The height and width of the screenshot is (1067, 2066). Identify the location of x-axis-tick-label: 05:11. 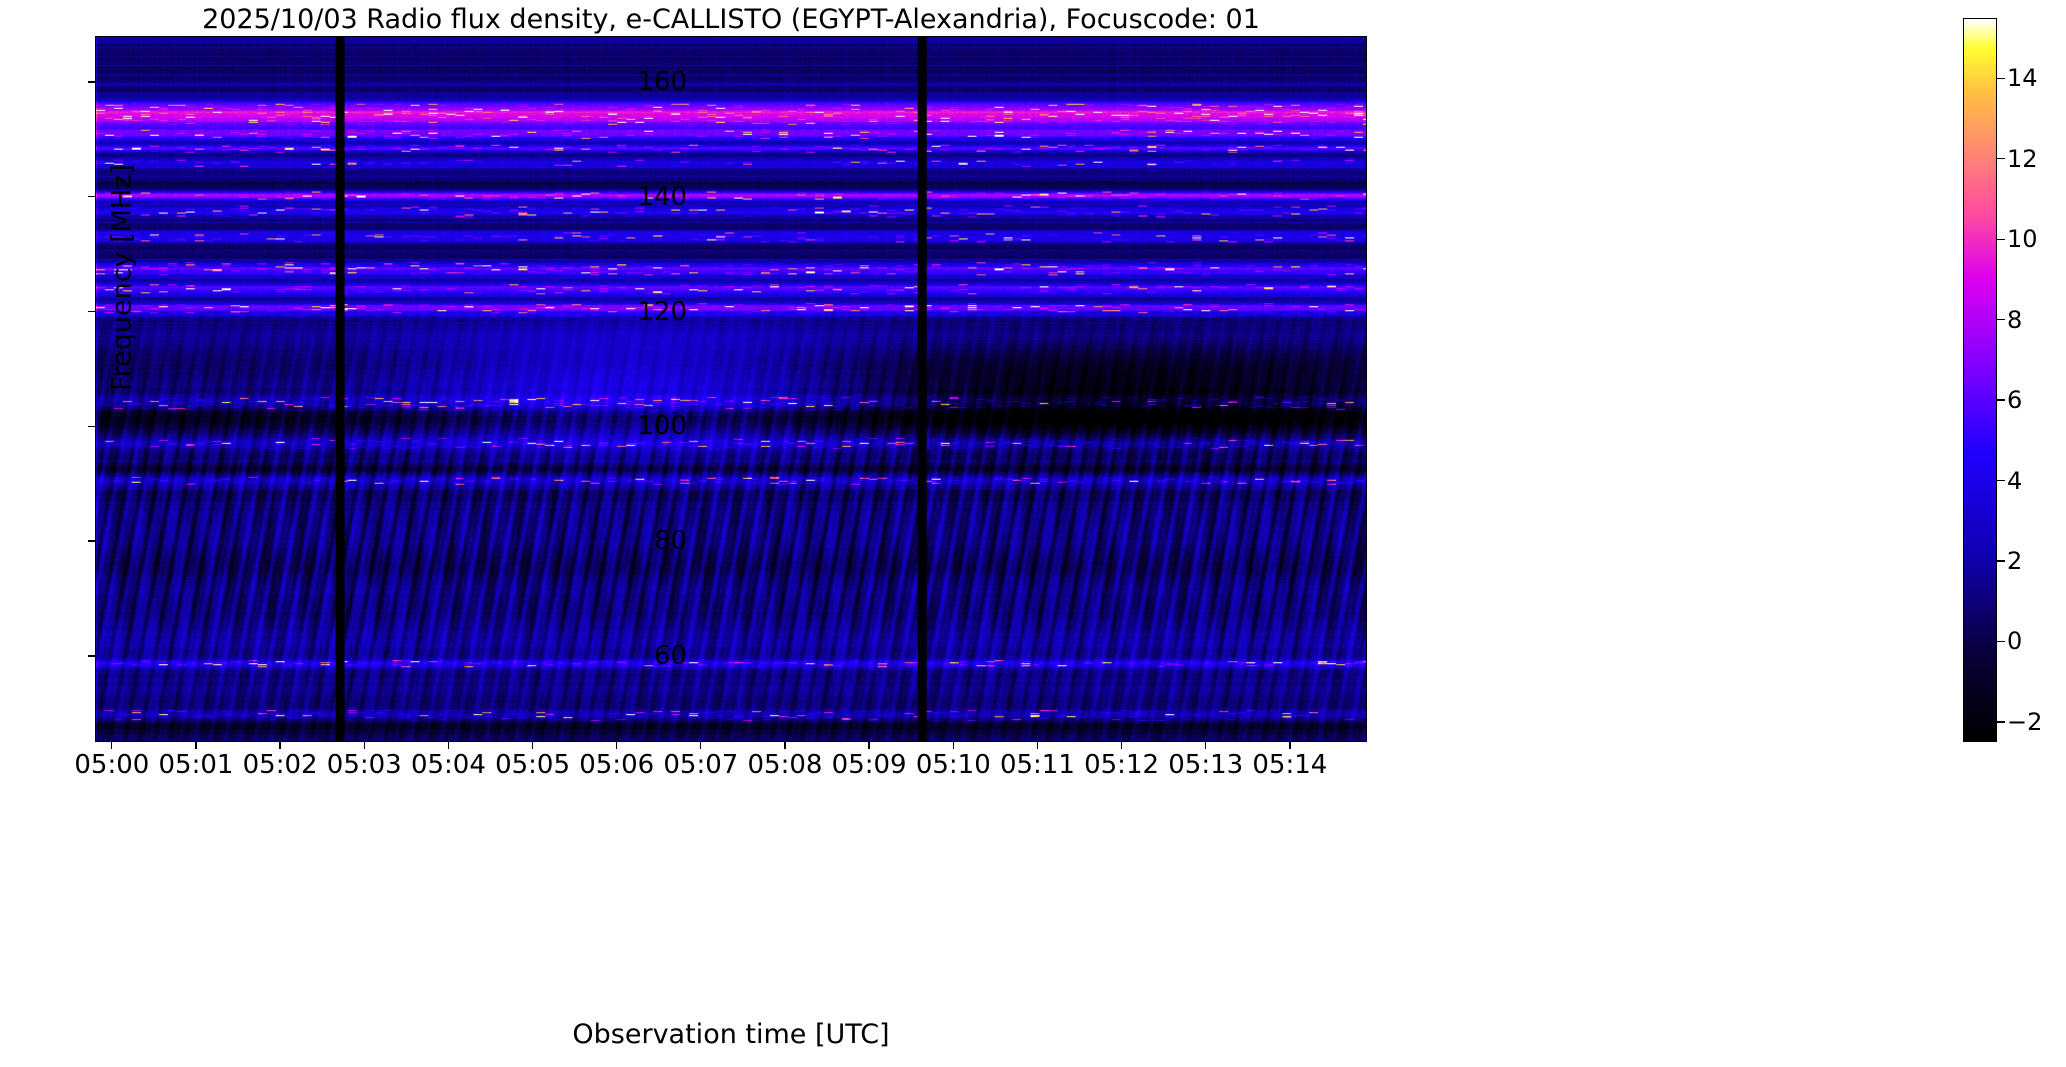
(1037, 765).